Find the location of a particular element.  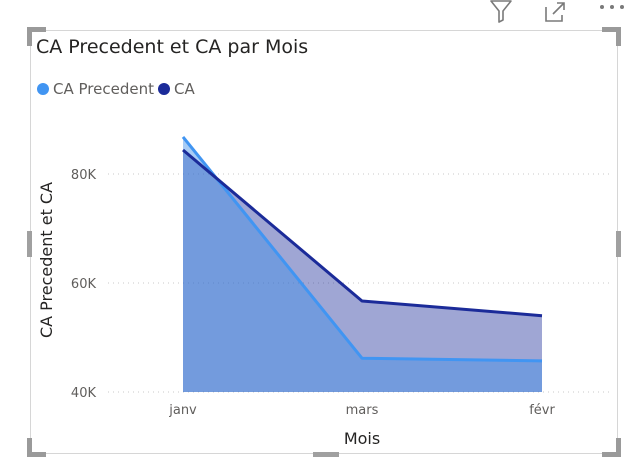

resize-handle-right is located at coordinates (618, 244).